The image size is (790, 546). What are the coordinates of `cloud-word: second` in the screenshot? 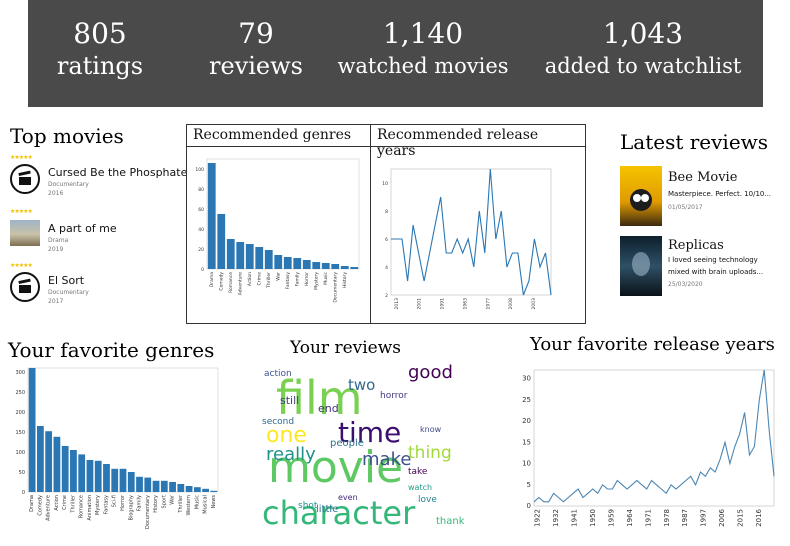 It's located at (278, 422).